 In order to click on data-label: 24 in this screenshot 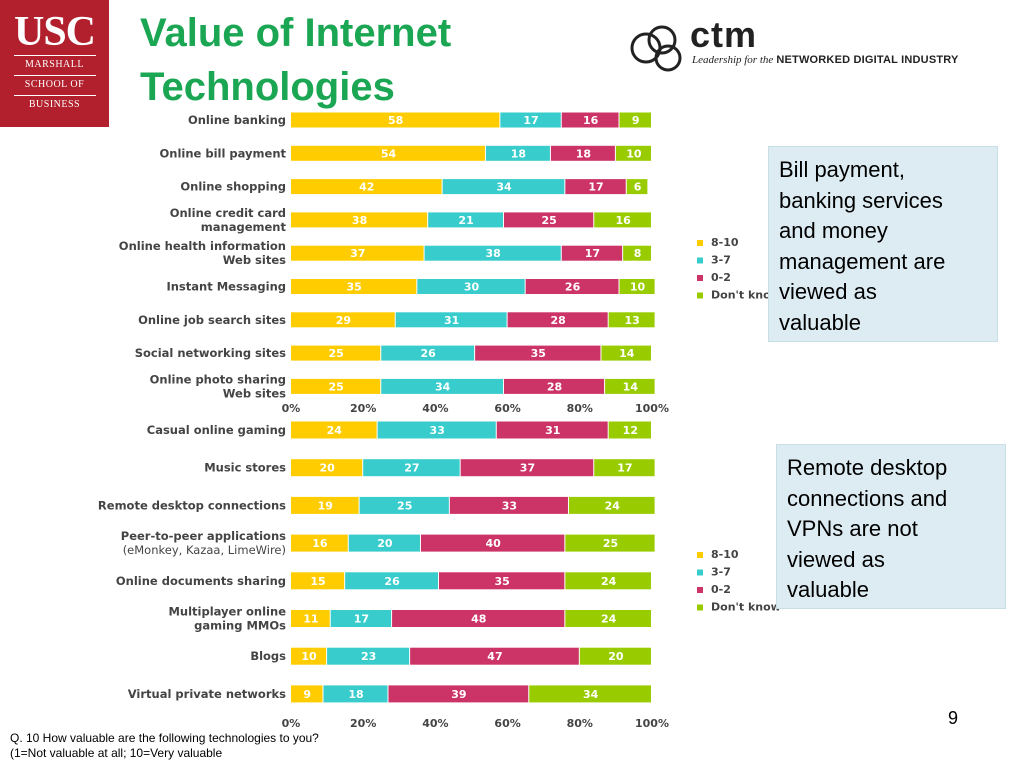, I will do `click(613, 505)`.